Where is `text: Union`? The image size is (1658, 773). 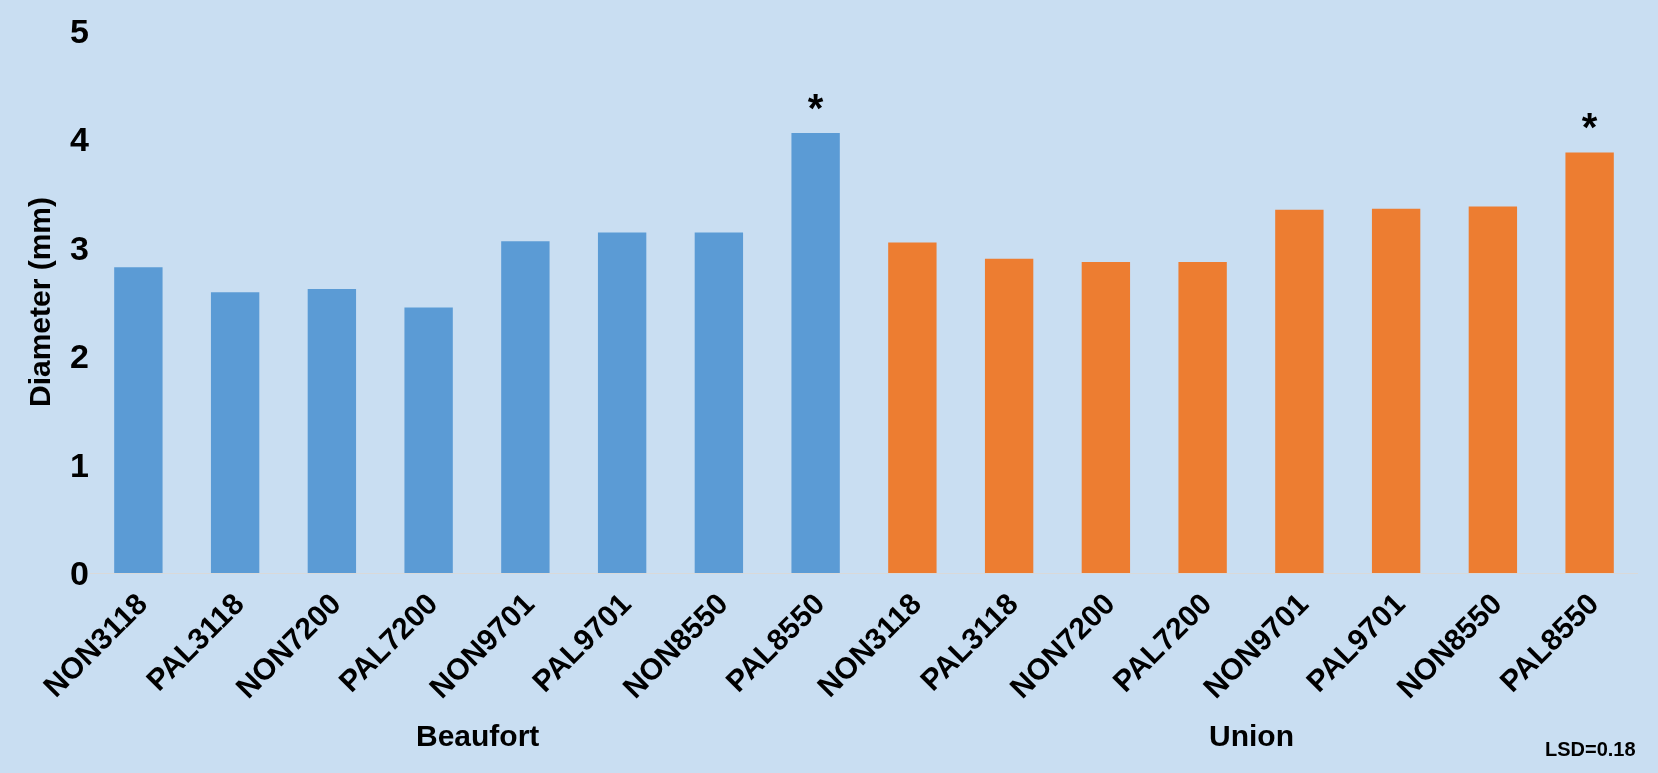
text: Union is located at coordinates (1251, 735).